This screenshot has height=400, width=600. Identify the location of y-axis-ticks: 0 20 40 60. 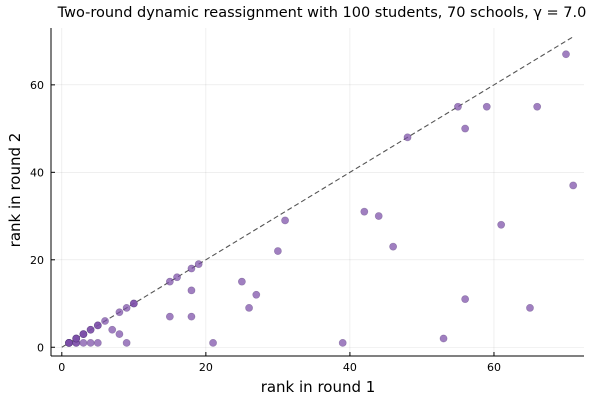
(42, 216).